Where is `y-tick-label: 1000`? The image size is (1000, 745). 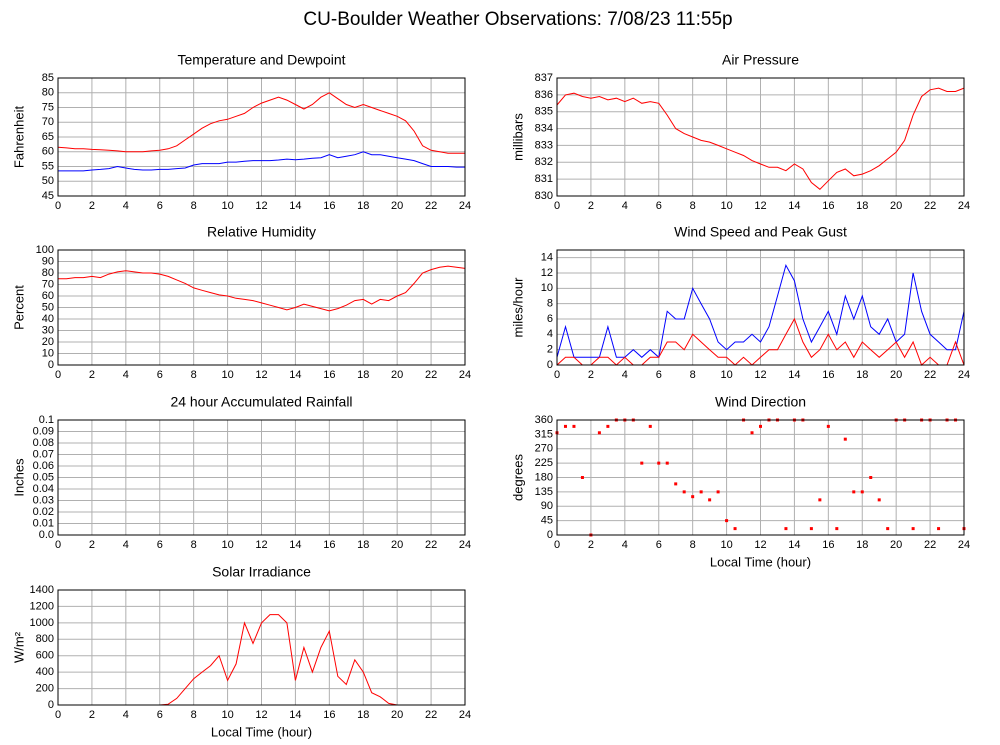
y-tick-label: 1000 is located at coordinates (42, 623).